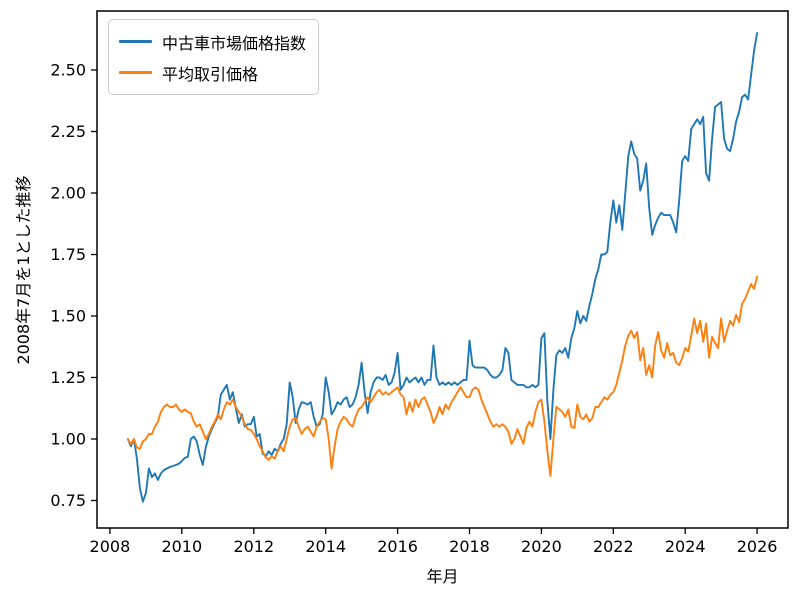 This screenshot has width=800, height=599. Describe the element at coordinates (613, 546) in the screenshot. I see `x-tick-label: 2022` at that location.